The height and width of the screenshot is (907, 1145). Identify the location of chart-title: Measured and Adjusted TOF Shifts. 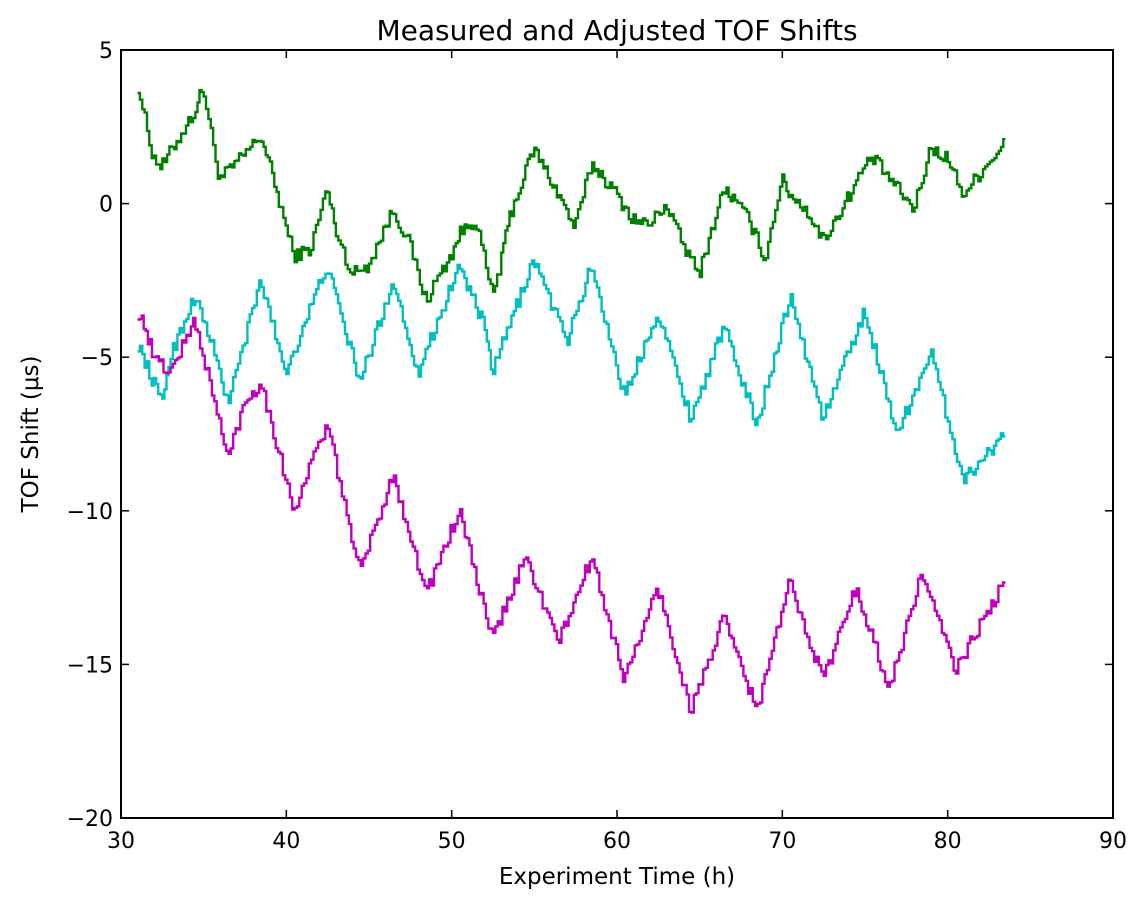
(616, 30).